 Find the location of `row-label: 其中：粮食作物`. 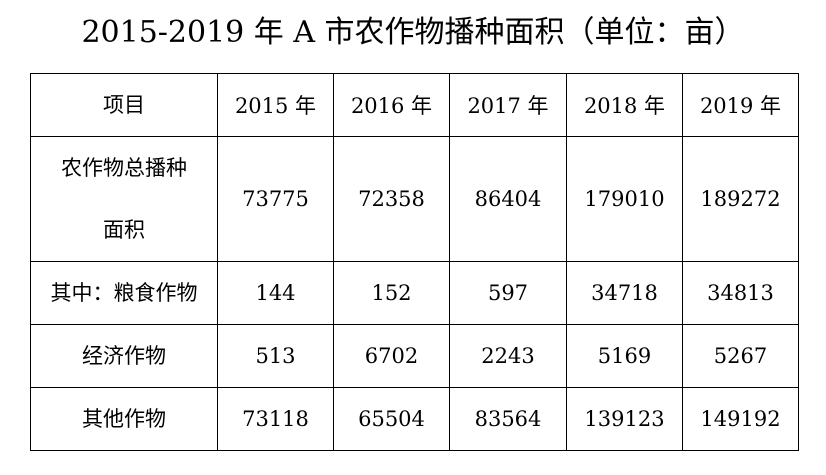

row-label: 其中：粮食作物 is located at coordinates (124, 293).